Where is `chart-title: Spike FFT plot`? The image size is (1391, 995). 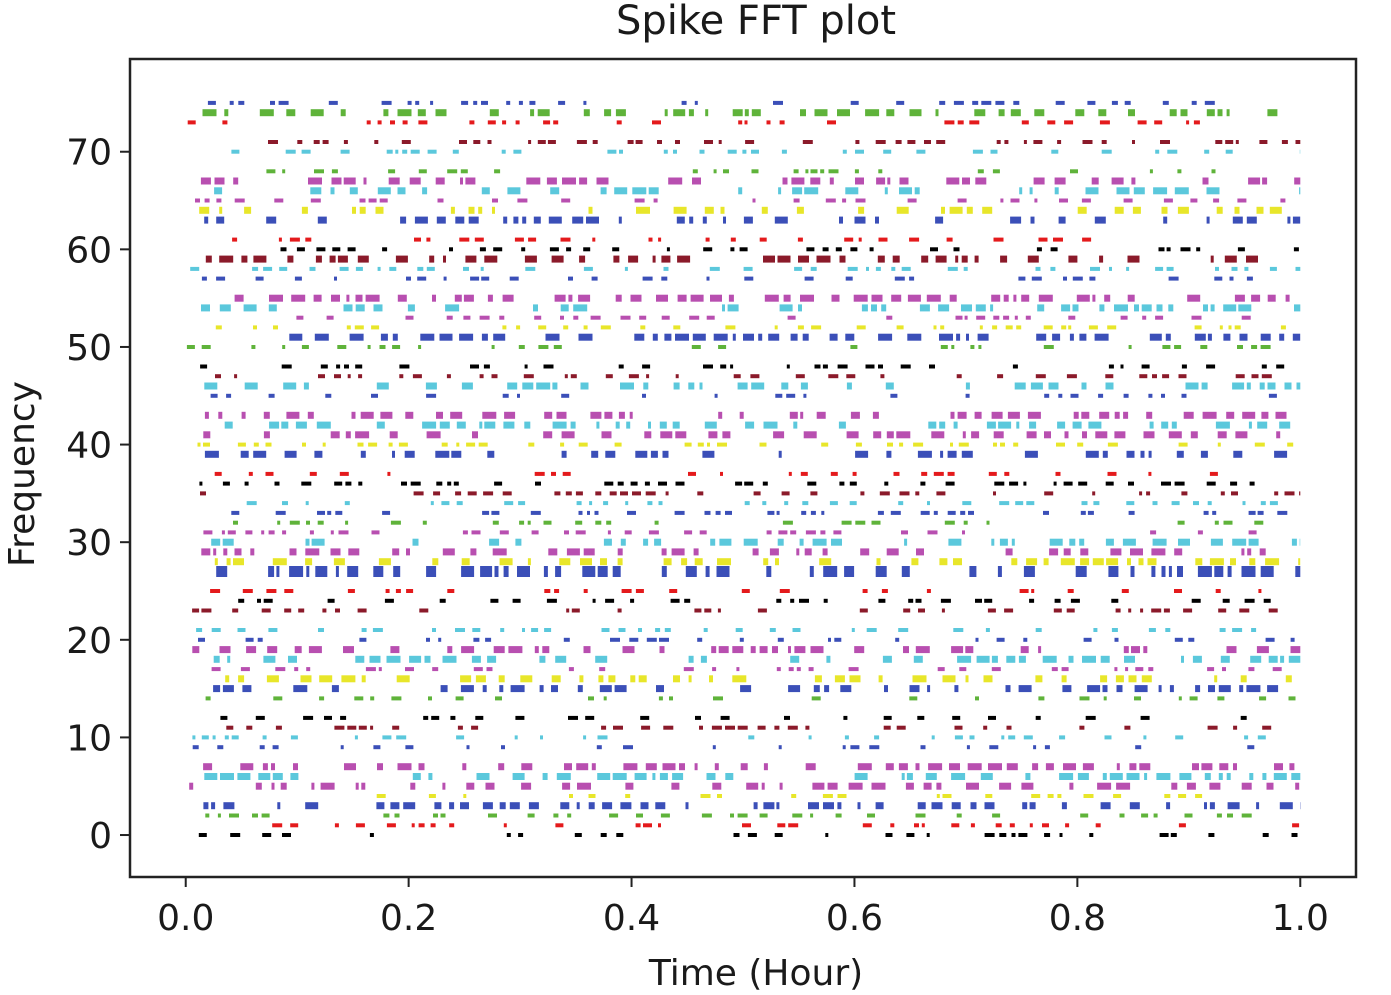 chart-title: Spike FFT plot is located at coordinates (756, 22).